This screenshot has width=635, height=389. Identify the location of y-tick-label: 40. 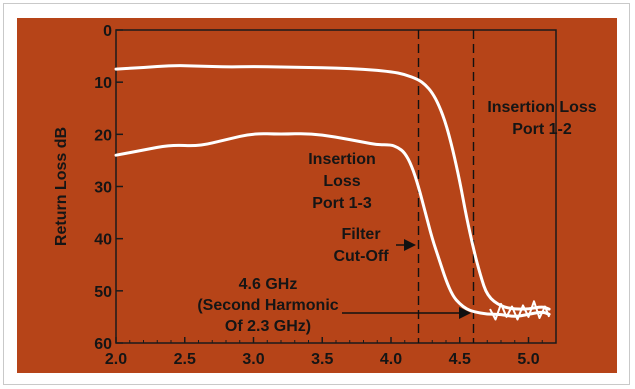
(103, 240).